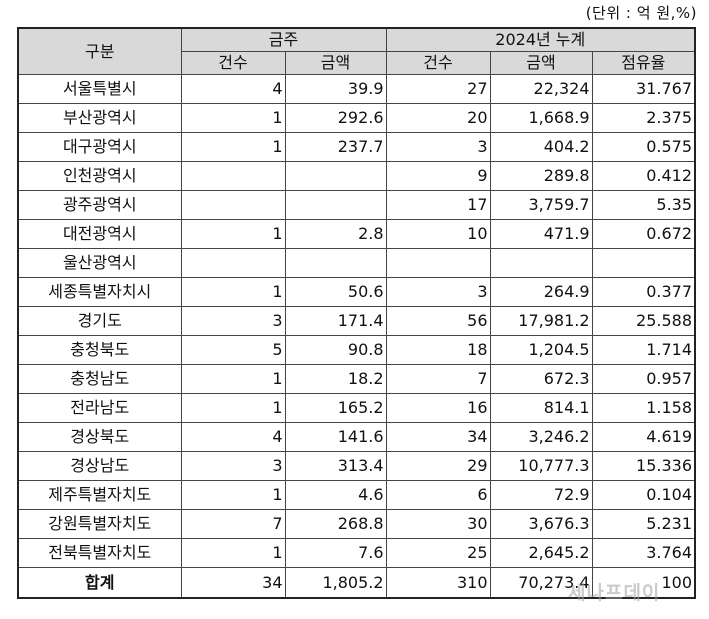  What do you see at coordinates (438, 466) in the screenshot?
I see `row-cum-count: 29` at bounding box center [438, 466].